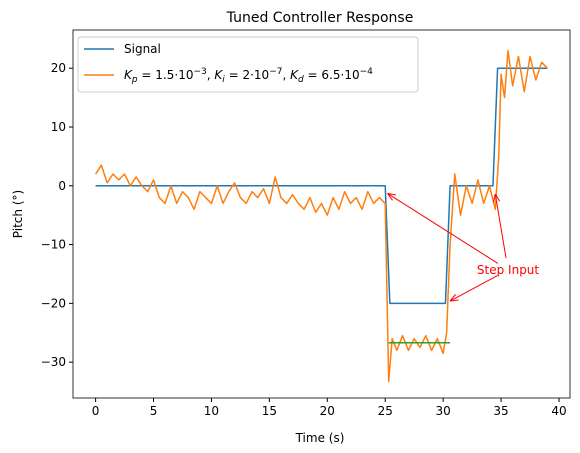 The width and height of the screenshot is (580, 453). What do you see at coordinates (58, 127) in the screenshot?
I see `y-tick-label: 10` at bounding box center [58, 127].